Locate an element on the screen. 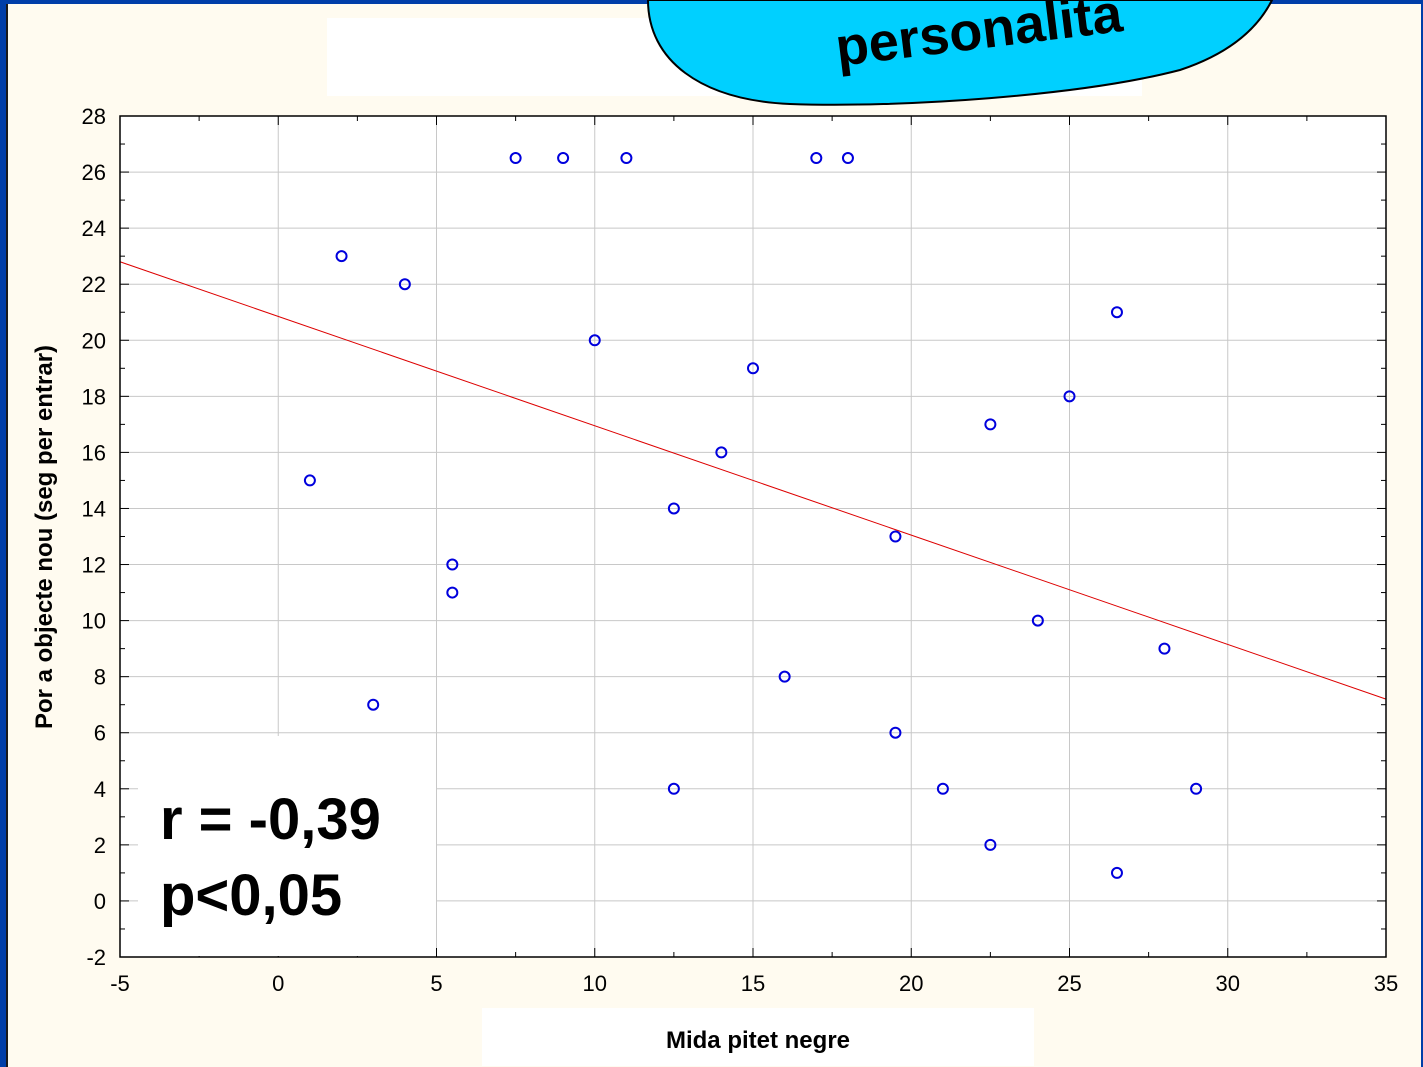 The height and width of the screenshot is (1067, 1423). x-tick-label: 0 is located at coordinates (278, 983).